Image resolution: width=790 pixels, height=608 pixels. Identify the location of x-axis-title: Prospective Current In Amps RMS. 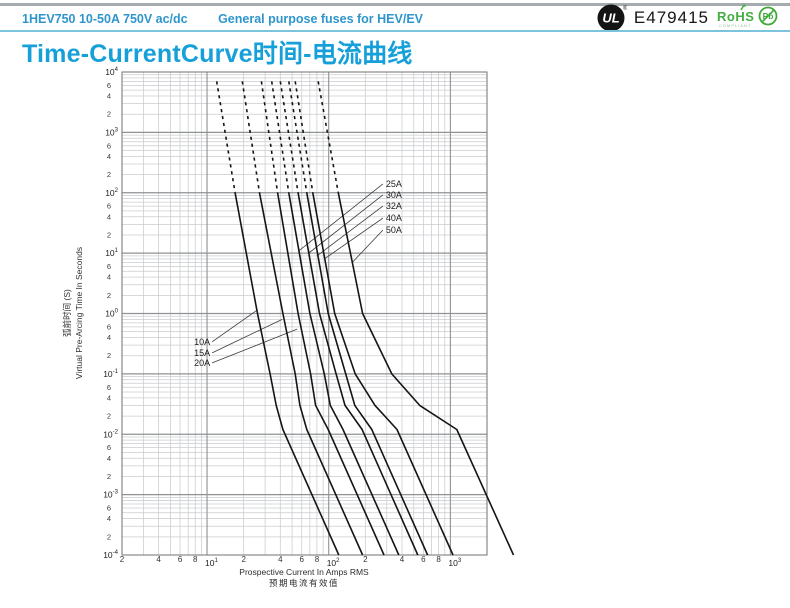
(304, 572).